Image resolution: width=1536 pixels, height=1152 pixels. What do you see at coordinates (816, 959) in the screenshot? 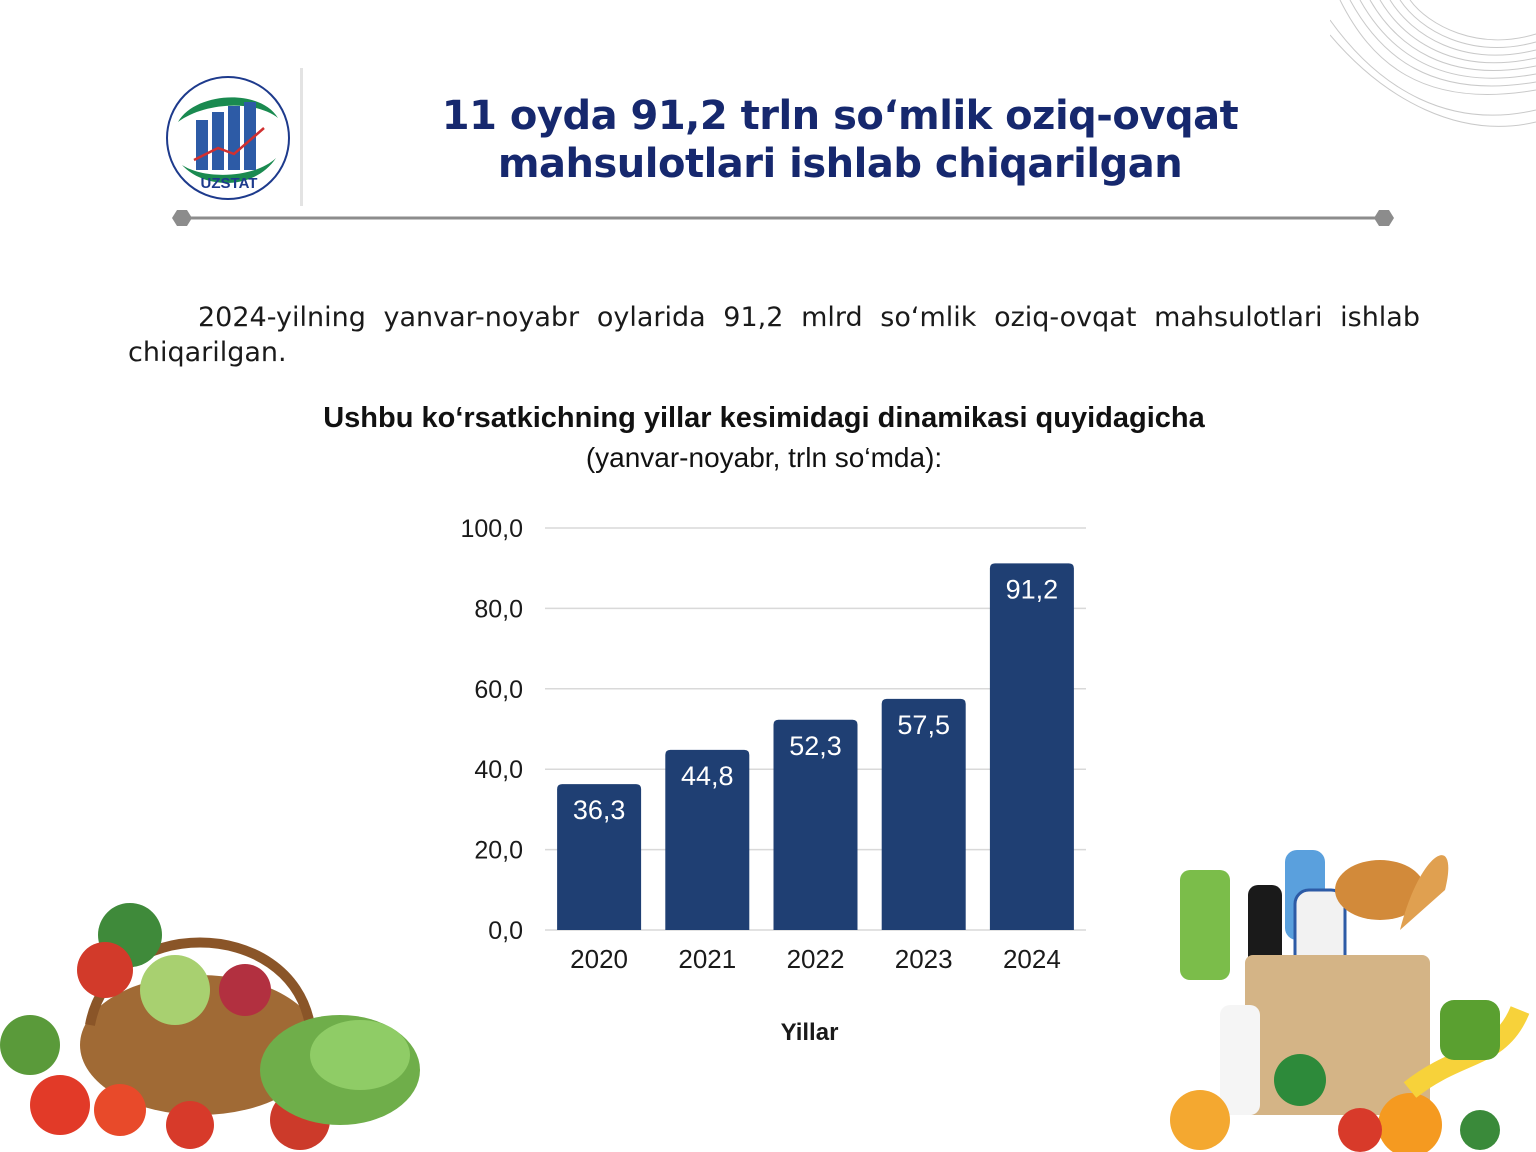
I see `x-tick-label: 2022` at bounding box center [816, 959].